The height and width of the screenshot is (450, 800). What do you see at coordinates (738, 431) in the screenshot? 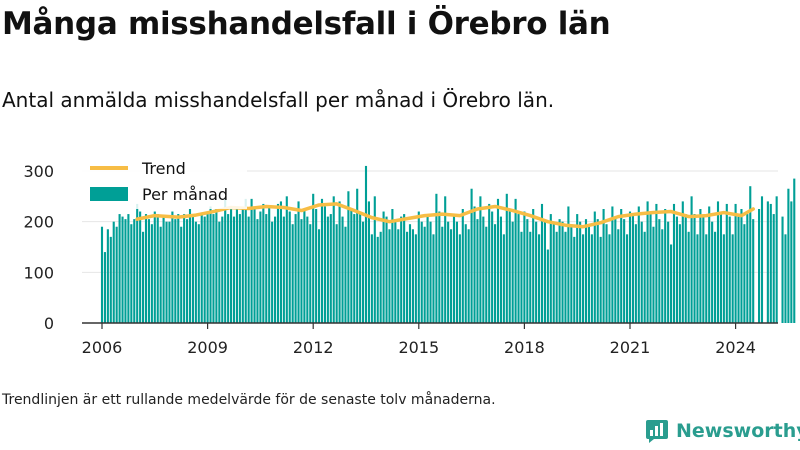
I see `brand-name: Newsworthy` at bounding box center [738, 431].